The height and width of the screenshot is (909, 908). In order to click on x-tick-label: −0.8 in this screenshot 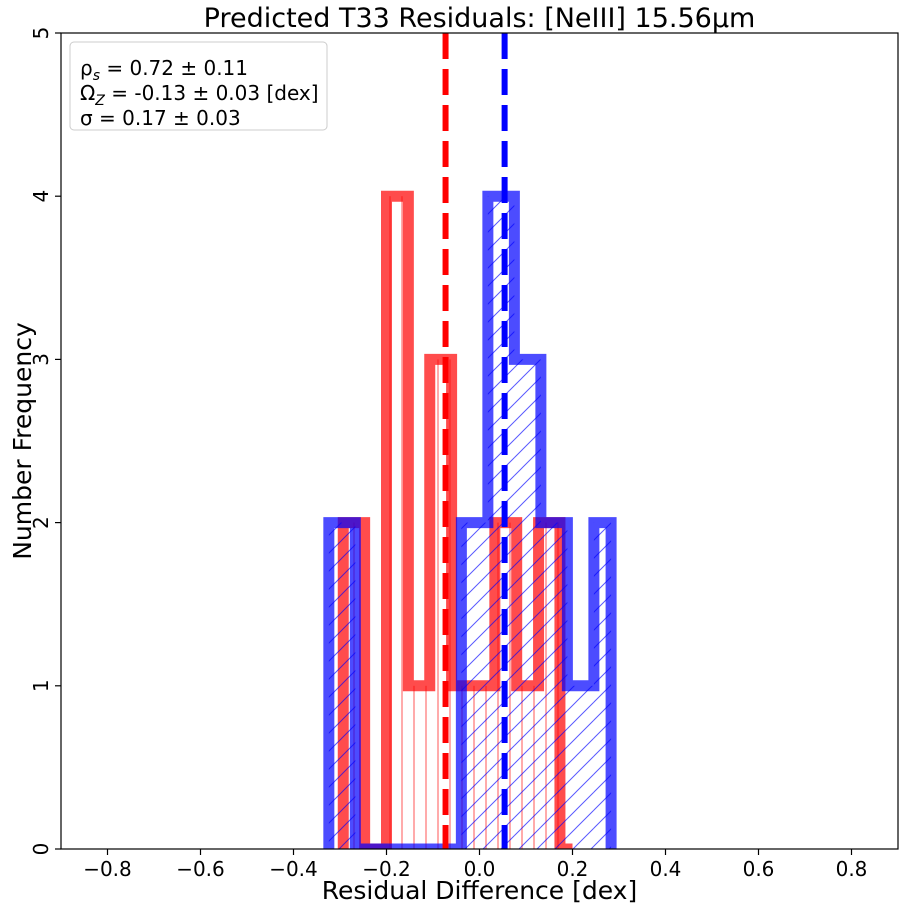, I will do `click(107, 869)`.